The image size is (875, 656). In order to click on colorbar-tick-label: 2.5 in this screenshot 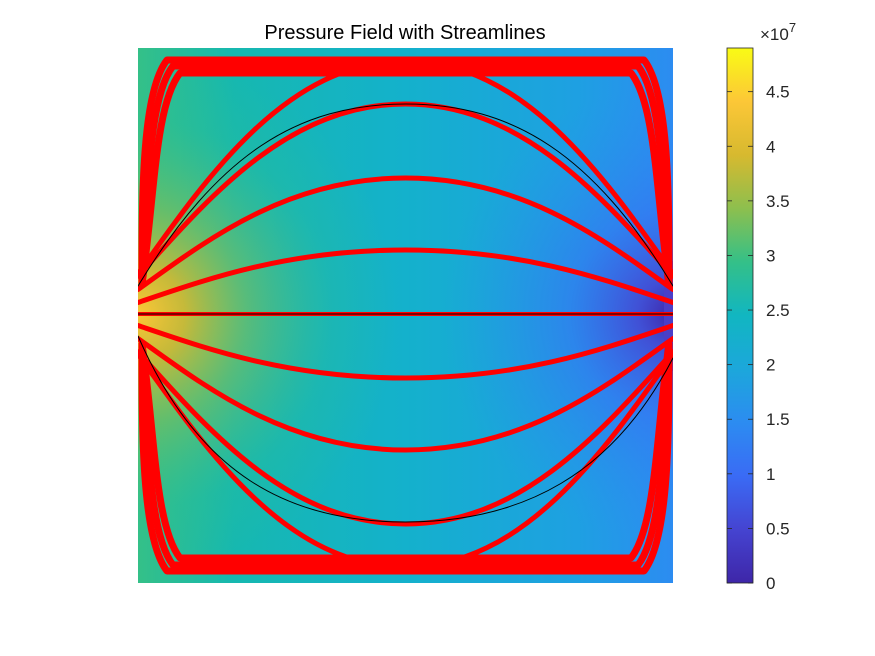, I will do `click(778, 310)`.